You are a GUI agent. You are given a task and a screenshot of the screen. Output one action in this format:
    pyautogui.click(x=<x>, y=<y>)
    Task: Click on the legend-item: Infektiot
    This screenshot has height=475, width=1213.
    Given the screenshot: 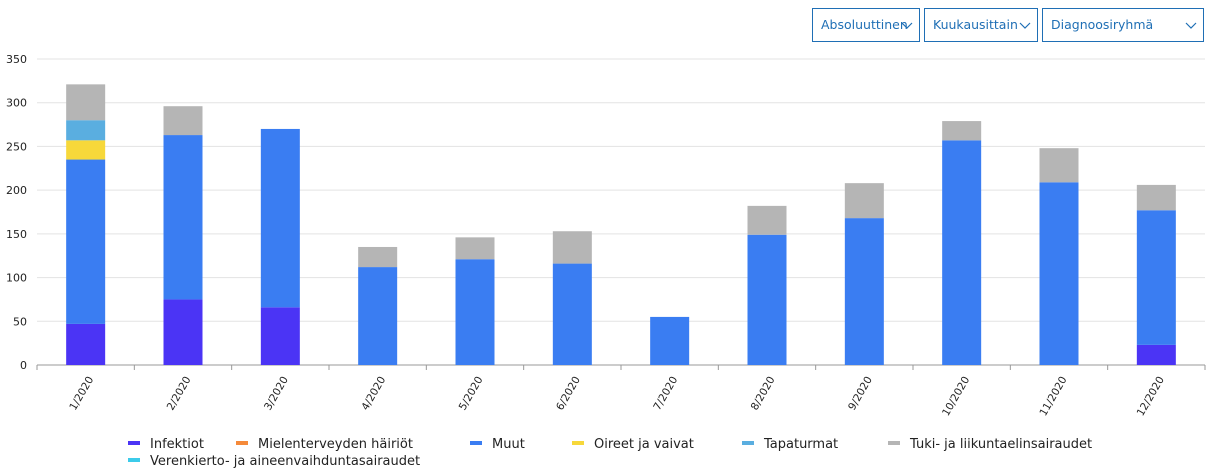 What is the action you would take?
    pyautogui.click(x=166, y=445)
    